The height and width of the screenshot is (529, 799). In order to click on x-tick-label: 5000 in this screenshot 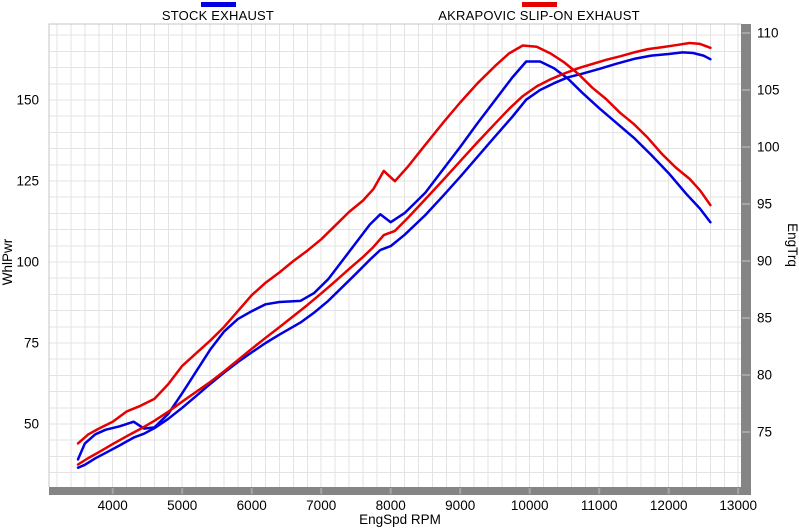, I will do `click(182, 505)`.